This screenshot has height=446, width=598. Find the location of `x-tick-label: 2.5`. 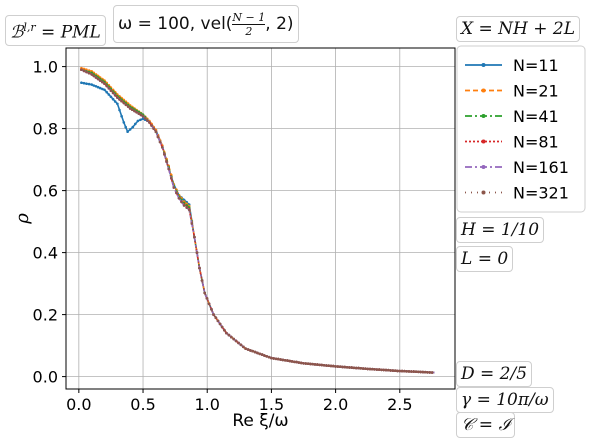

x-tick-label: 2.5 is located at coordinates (399, 404).